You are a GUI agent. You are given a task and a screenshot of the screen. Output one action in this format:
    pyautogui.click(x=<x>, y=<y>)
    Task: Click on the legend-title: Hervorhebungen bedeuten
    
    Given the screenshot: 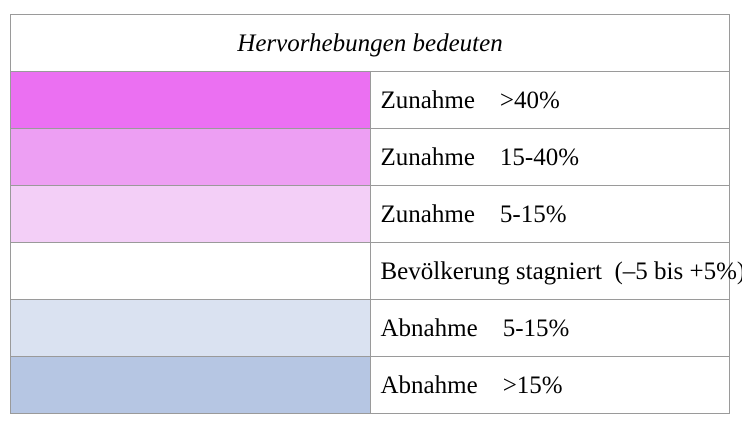 What is the action you would take?
    pyautogui.click(x=370, y=43)
    